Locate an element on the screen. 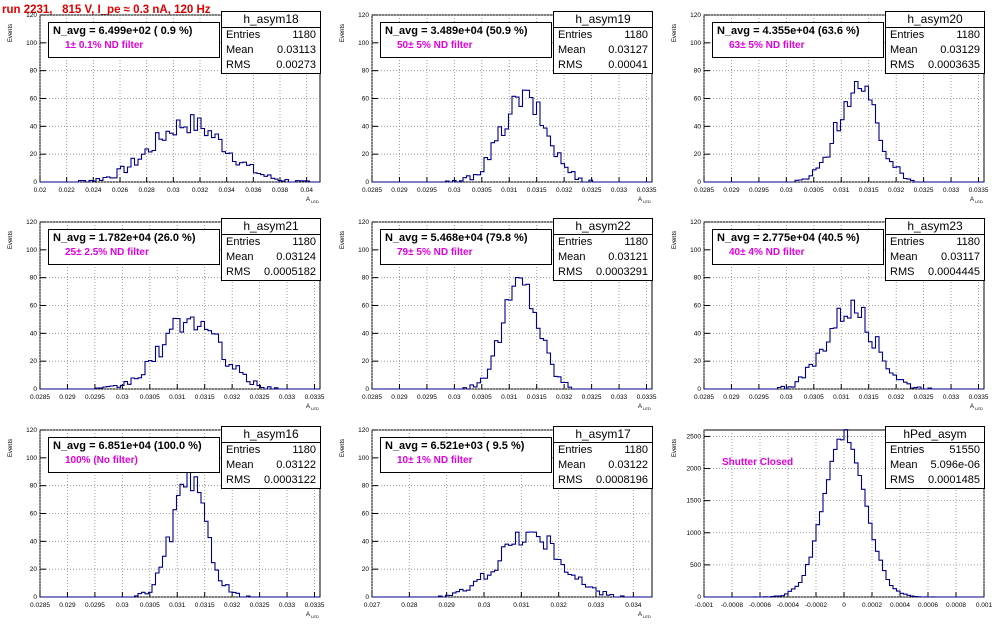  stats-mean: Mean 0.03127 is located at coordinates (603, 50).